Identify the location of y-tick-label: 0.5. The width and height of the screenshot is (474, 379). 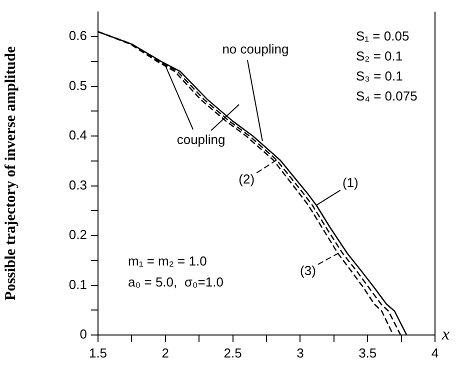
(77, 85).